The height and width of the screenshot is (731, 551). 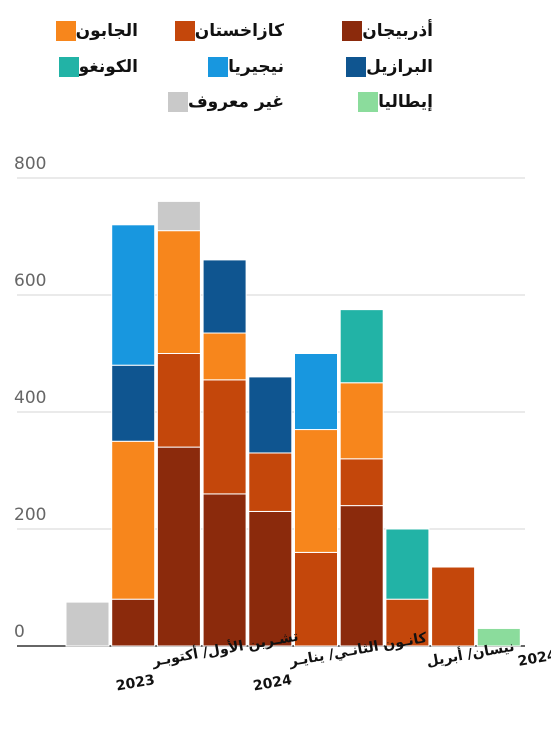 I want to click on legend-label: غير معروف, so click(x=235, y=102).